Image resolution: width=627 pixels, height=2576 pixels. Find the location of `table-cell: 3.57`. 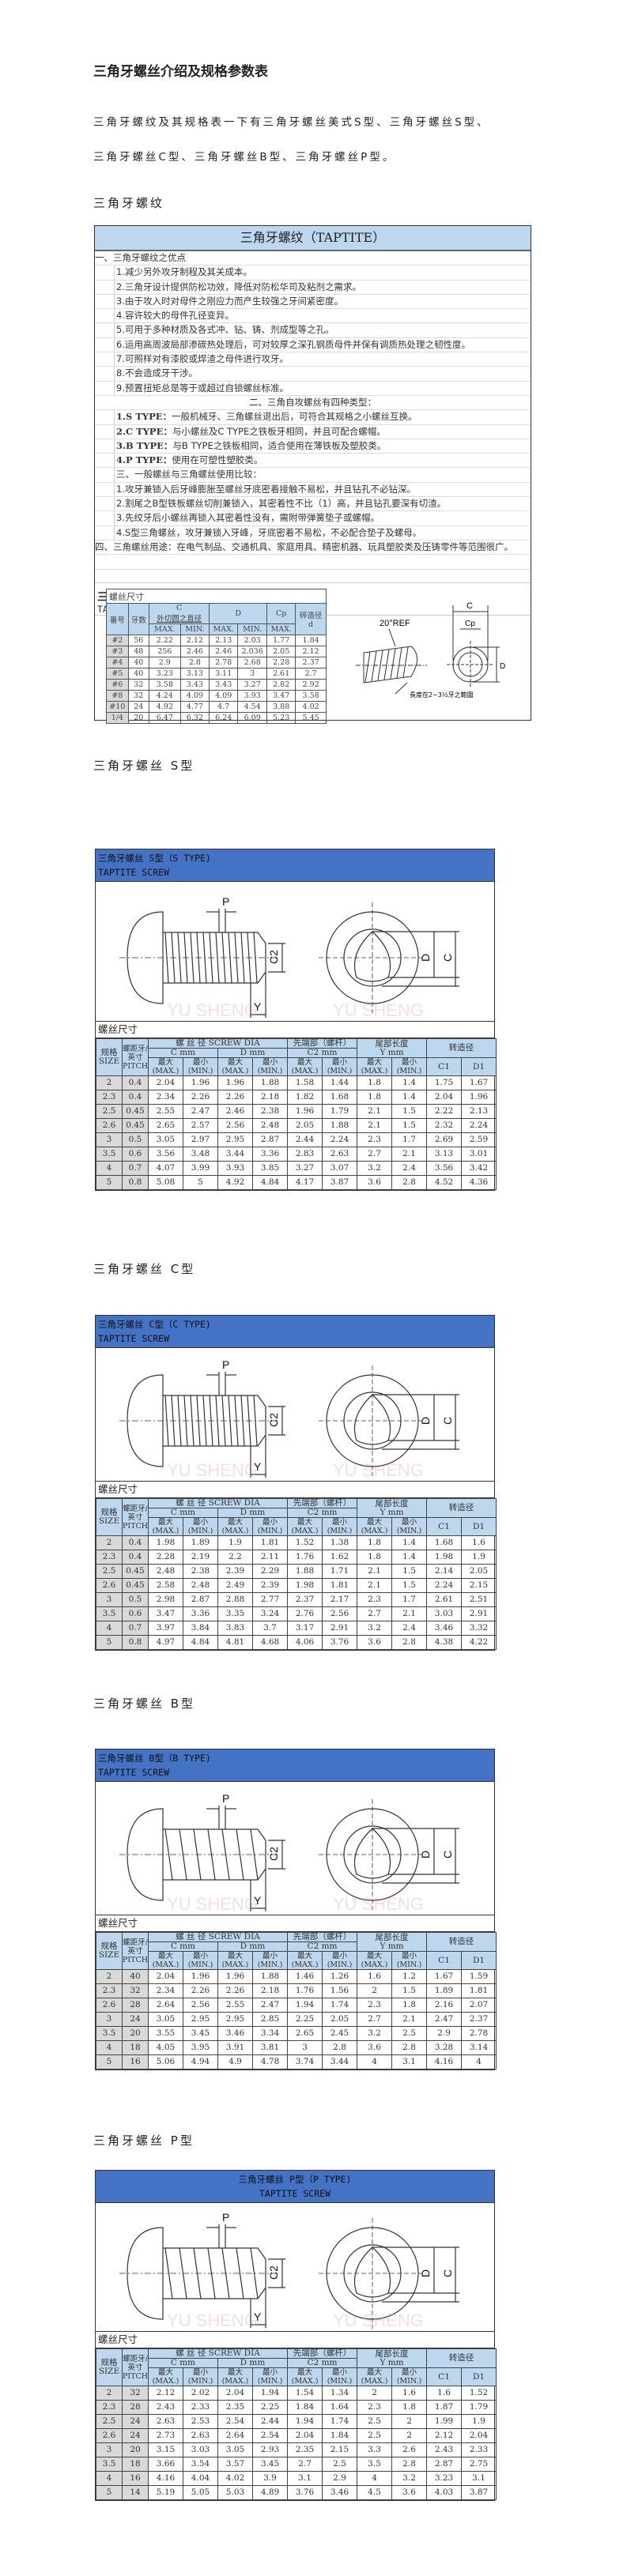

table-cell: 3.57 is located at coordinates (235, 2464).